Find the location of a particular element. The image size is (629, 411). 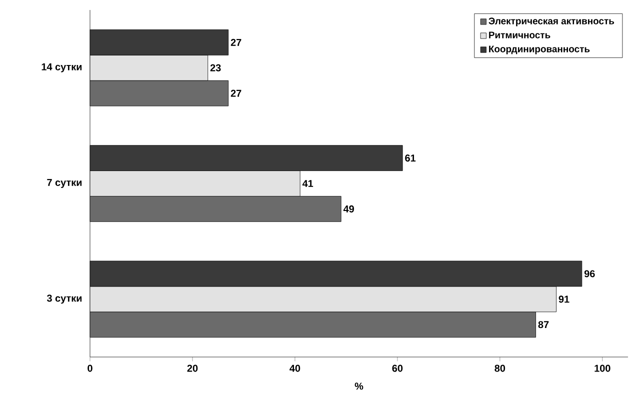

y-tick-label: 7 сутки is located at coordinates (64, 183).